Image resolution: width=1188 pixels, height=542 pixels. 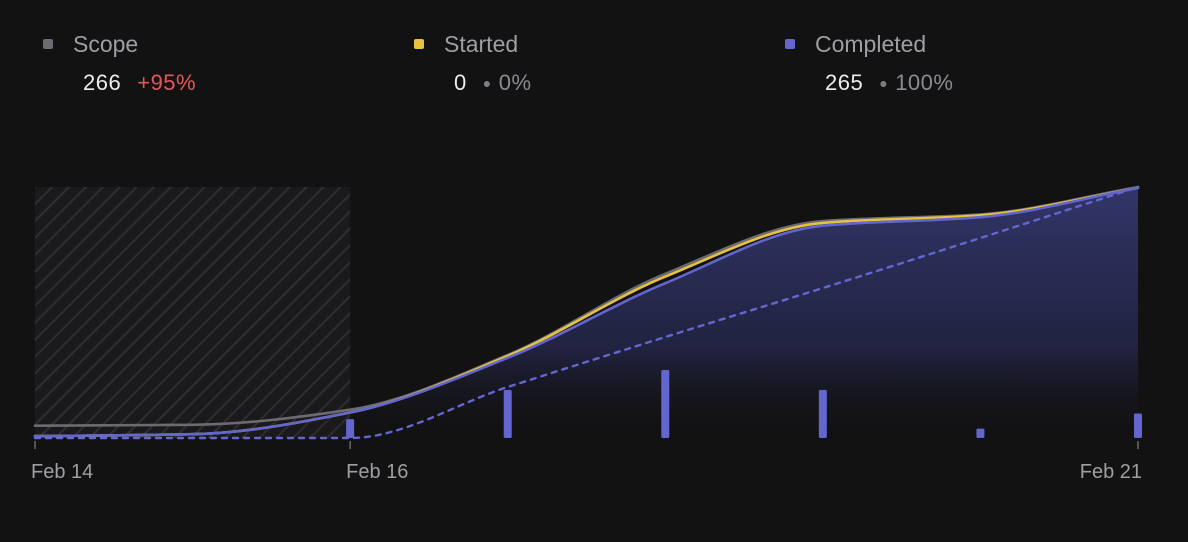 I want to click on scope-count: 266, so click(x=102, y=82).